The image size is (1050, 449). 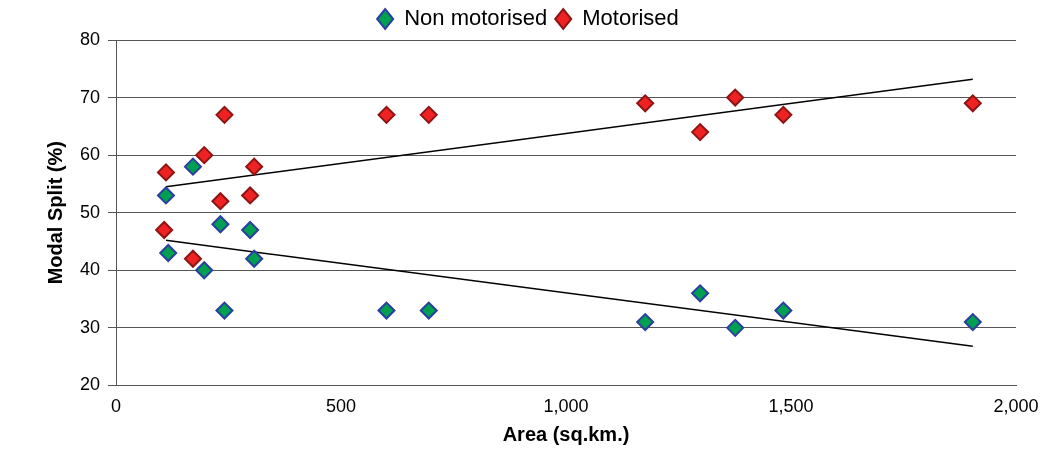 I want to click on y-tick-label: 70, so click(x=90, y=96).